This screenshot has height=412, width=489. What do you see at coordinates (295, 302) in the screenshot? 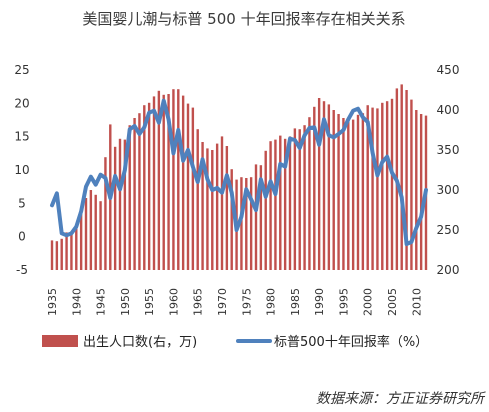
I see `x-tick-label: 1985` at bounding box center [295, 302].